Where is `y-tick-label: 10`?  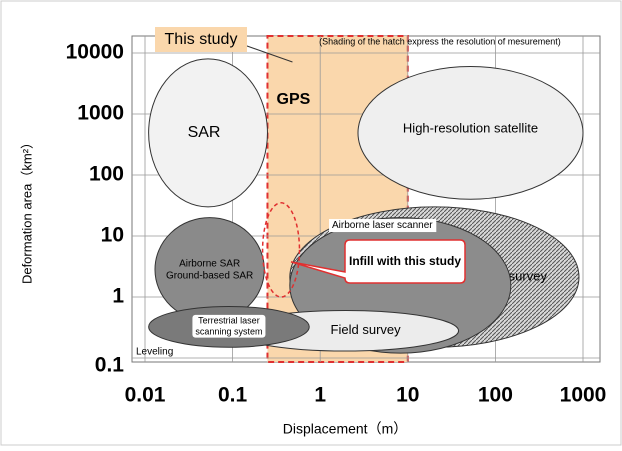
y-tick-label: 10 is located at coordinates (112, 235).